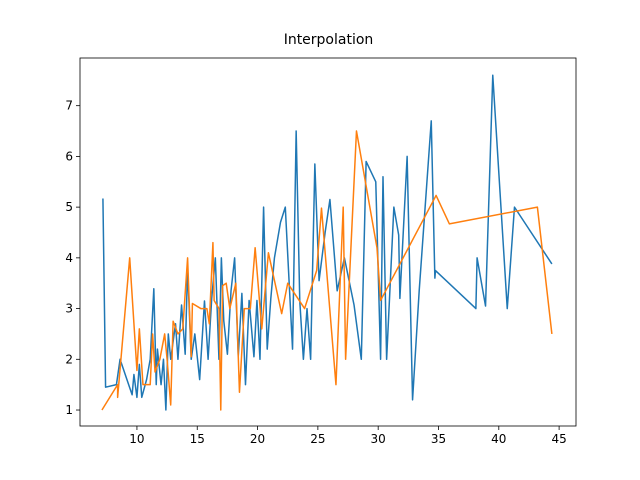  I want to click on y-tick-label: 4, so click(69, 258).